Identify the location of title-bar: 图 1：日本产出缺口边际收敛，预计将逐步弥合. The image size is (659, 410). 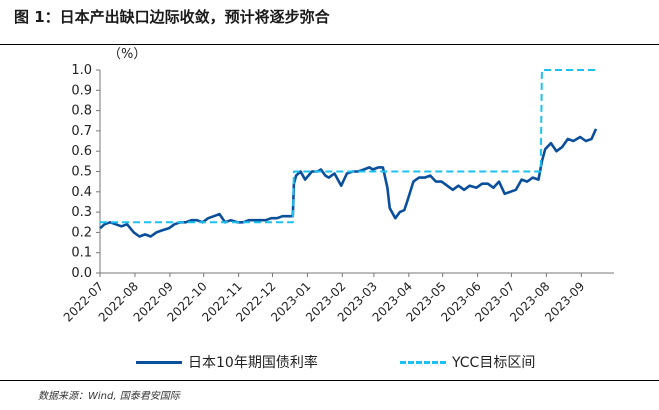
(329, 22).